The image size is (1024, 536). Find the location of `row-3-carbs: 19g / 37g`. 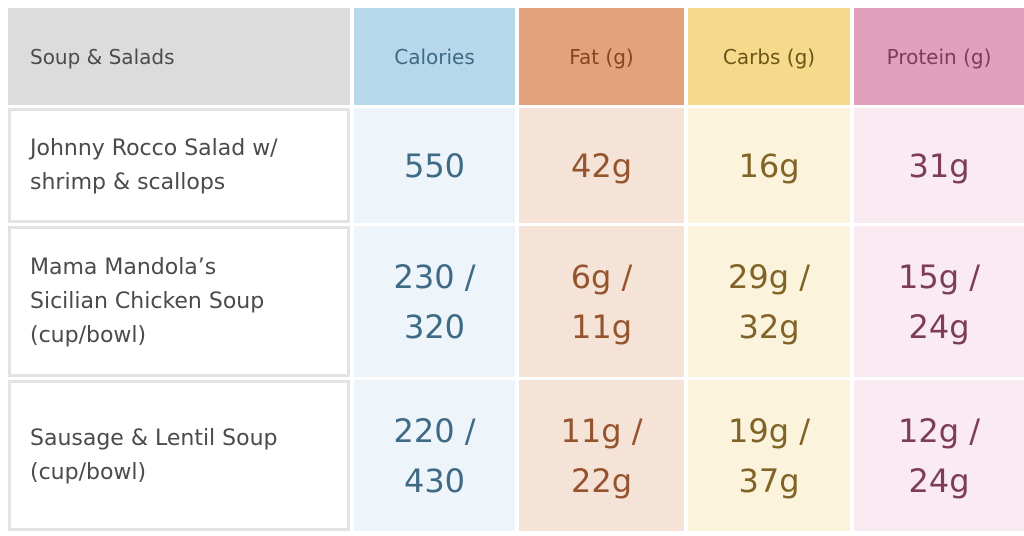

row-3-carbs: 19g / 37g is located at coordinates (769, 455).